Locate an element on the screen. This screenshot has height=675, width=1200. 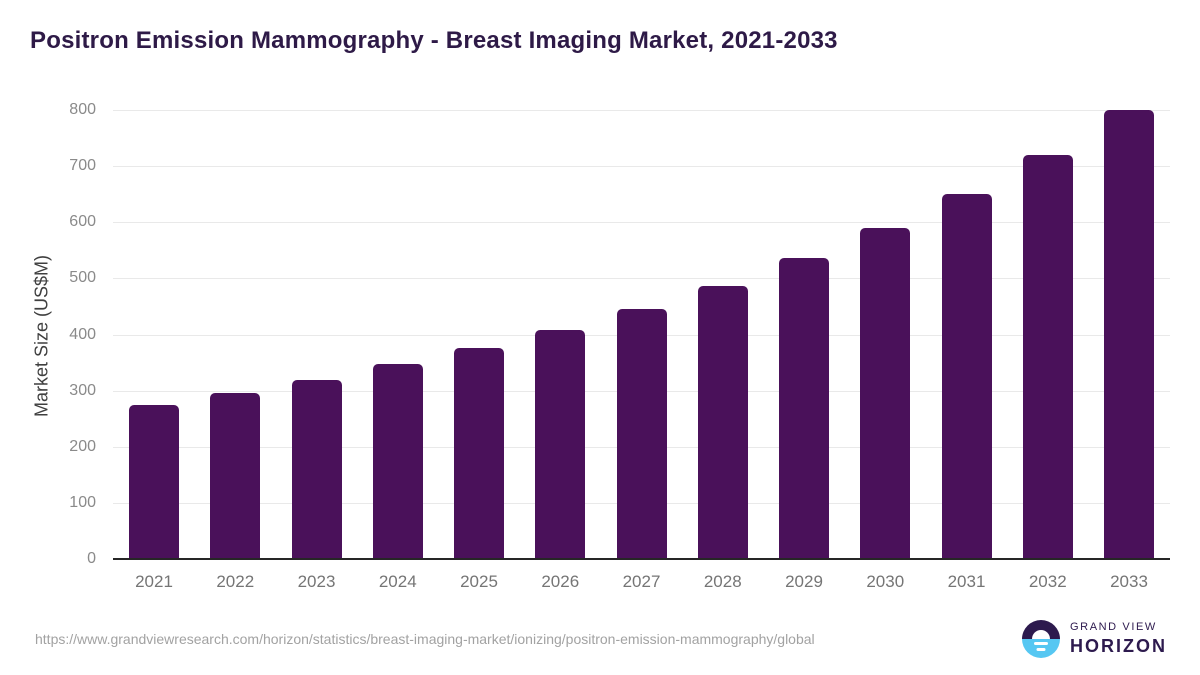
x-tick-label-2029: 2029 is located at coordinates (804, 581).